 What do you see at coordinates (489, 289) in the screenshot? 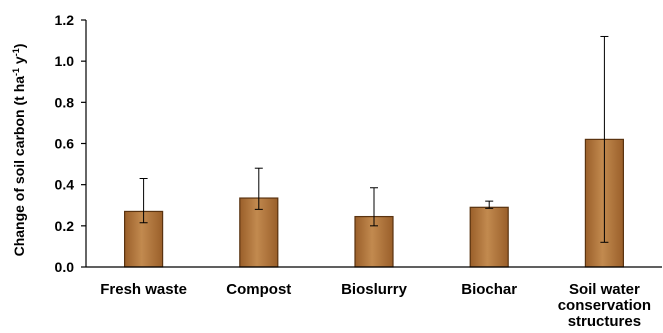
I see `x-tick-label-3: Biochar` at bounding box center [489, 289].